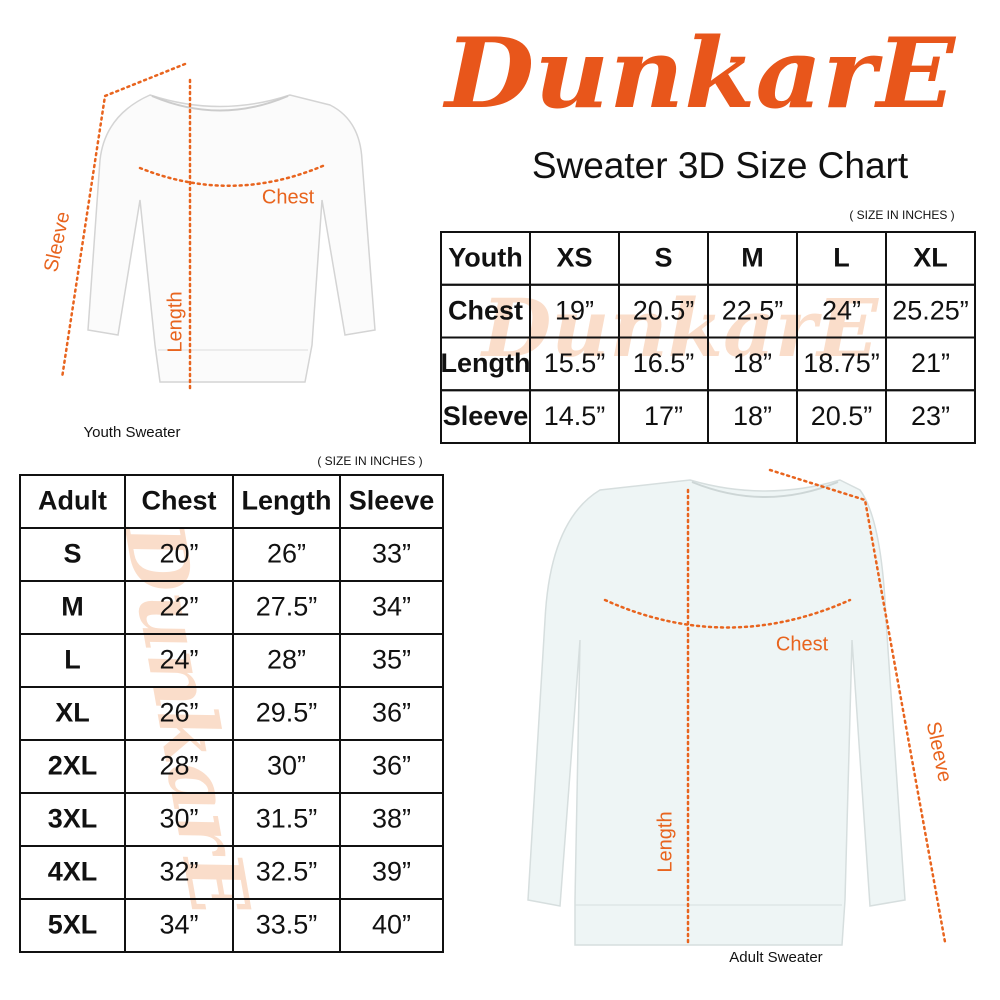 This screenshot has height=1000, width=1000. Describe the element at coordinates (485, 258) in the screenshot. I see `column-header: Youth` at that location.